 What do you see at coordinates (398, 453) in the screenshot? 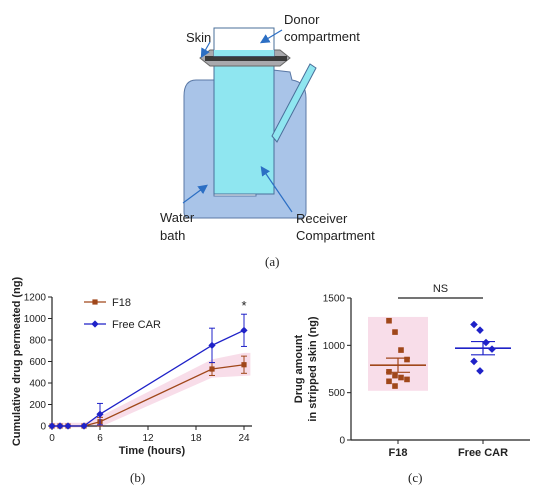
I see `x-tick-label: F18` at bounding box center [398, 453].